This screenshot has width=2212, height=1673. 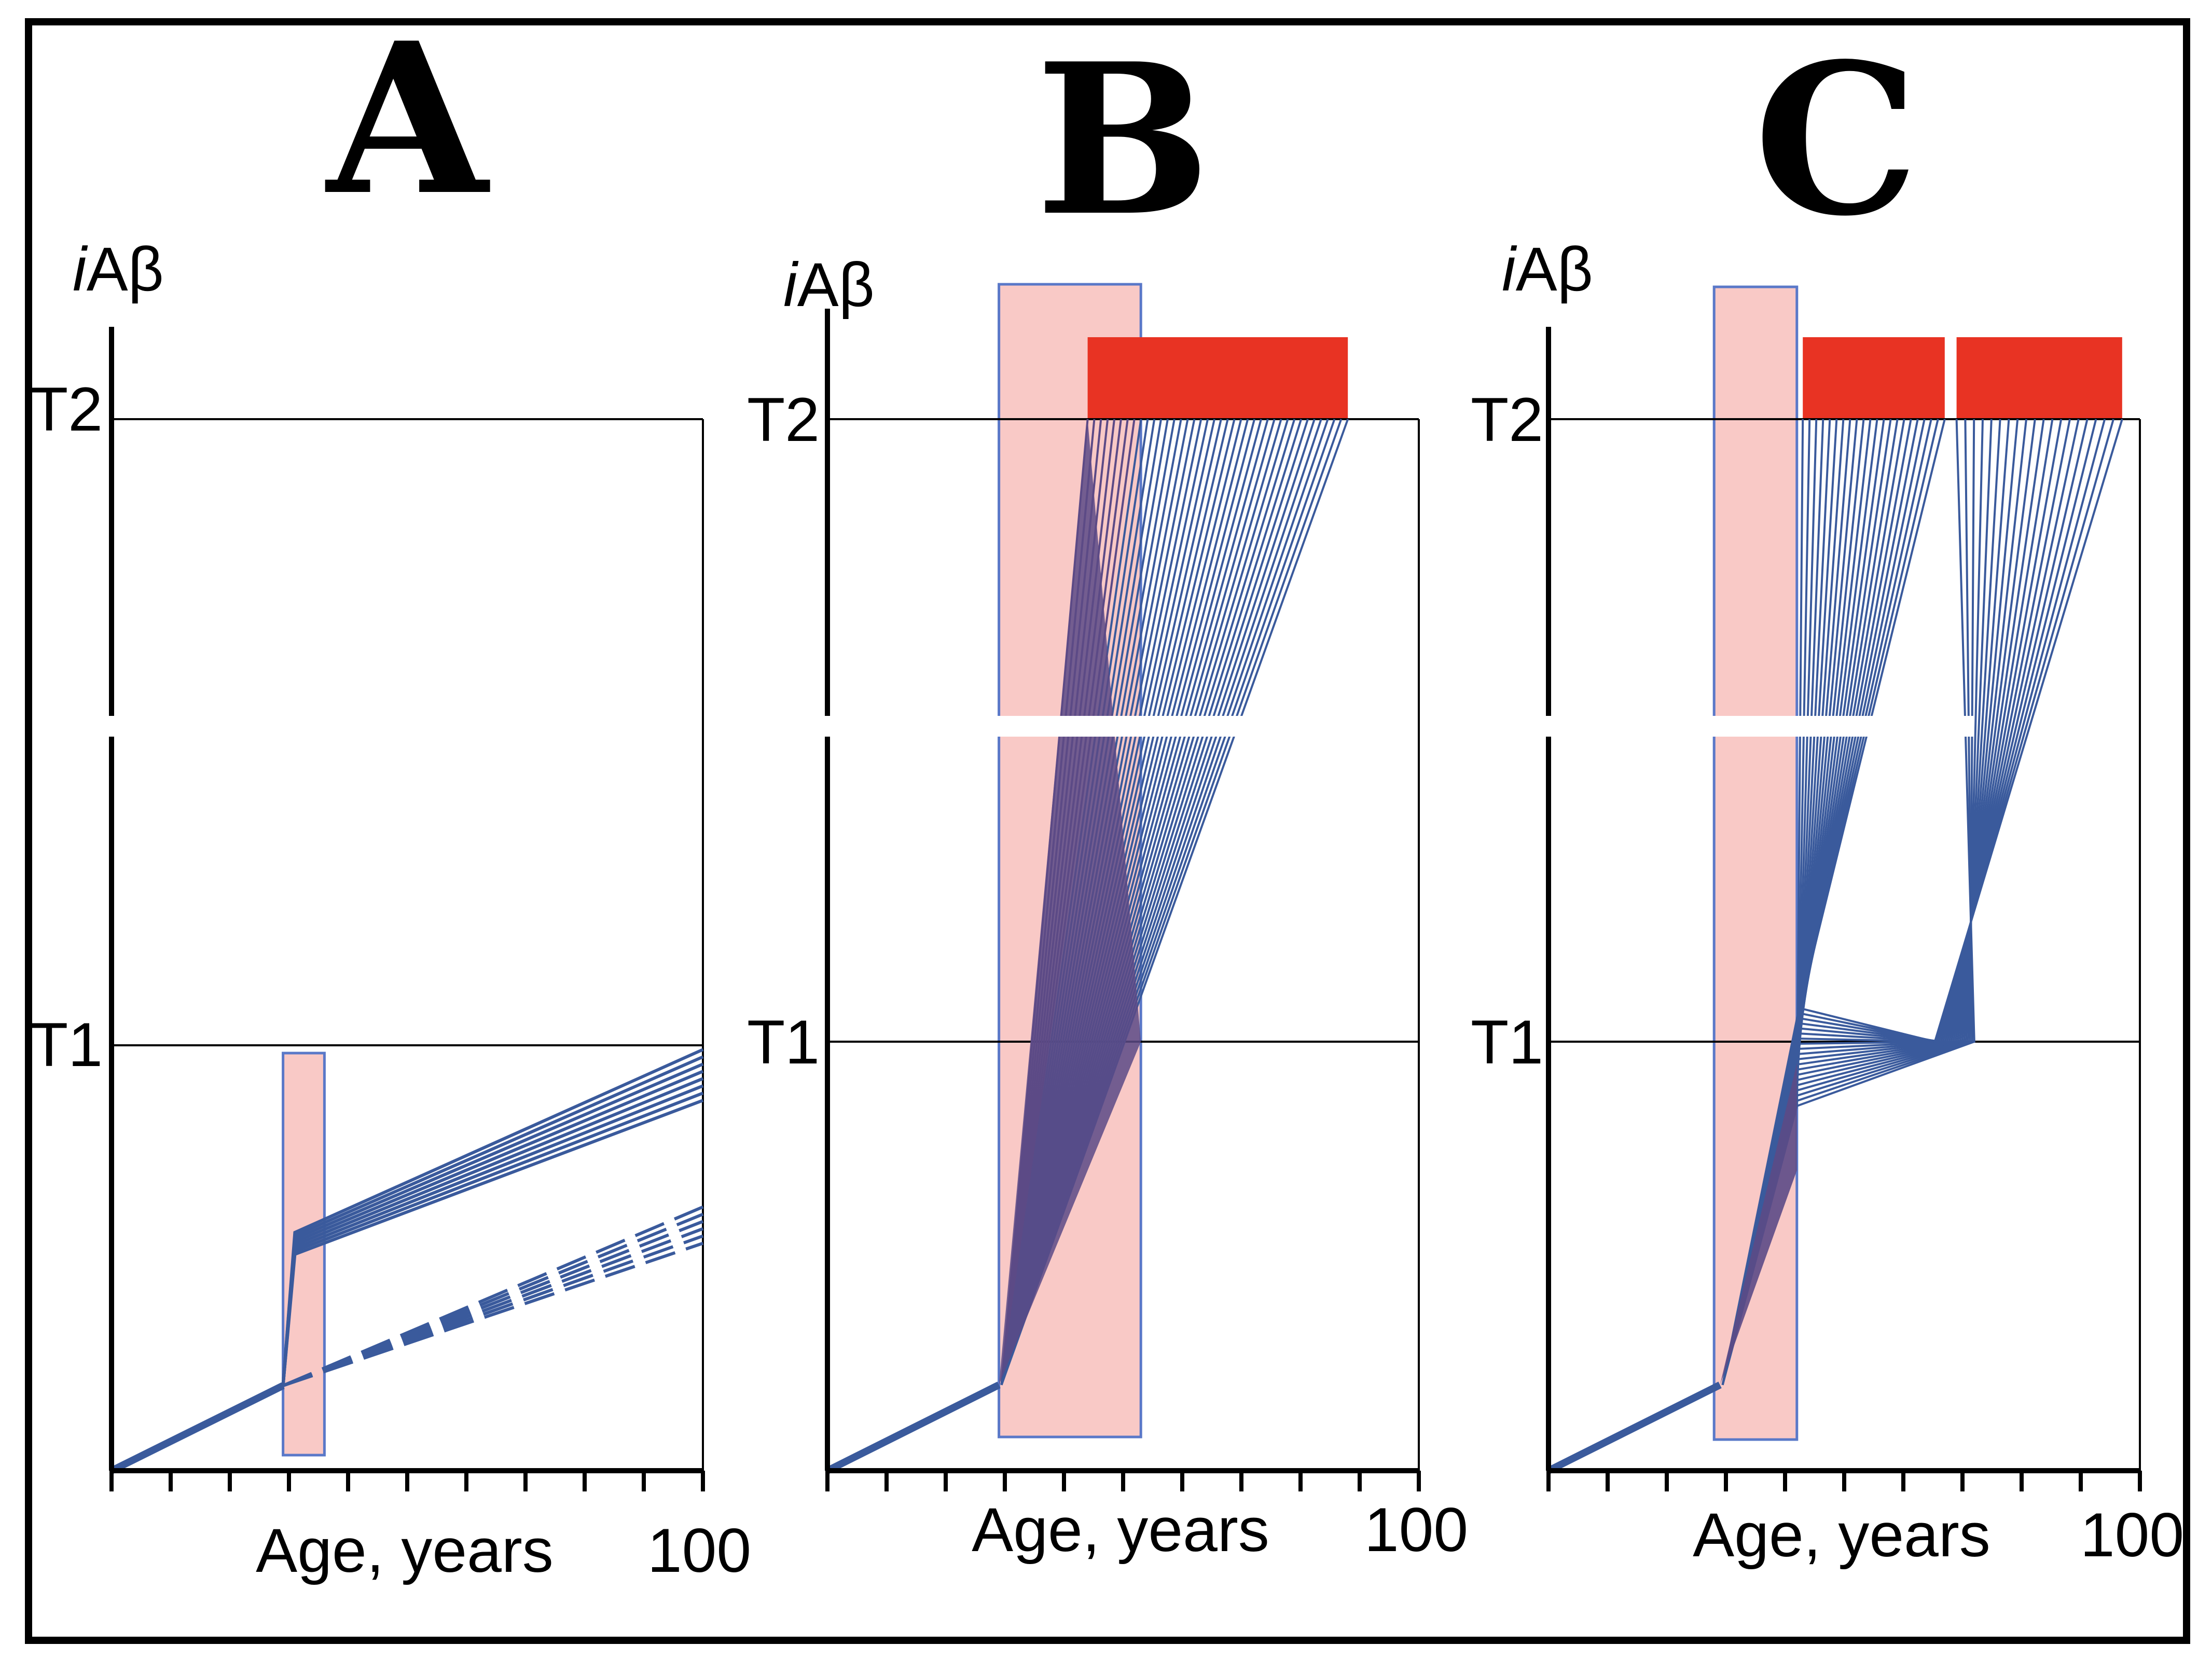 What do you see at coordinates (1841, 1535) in the screenshot?
I see `panel-c-xlabel: Age, years` at bounding box center [1841, 1535].